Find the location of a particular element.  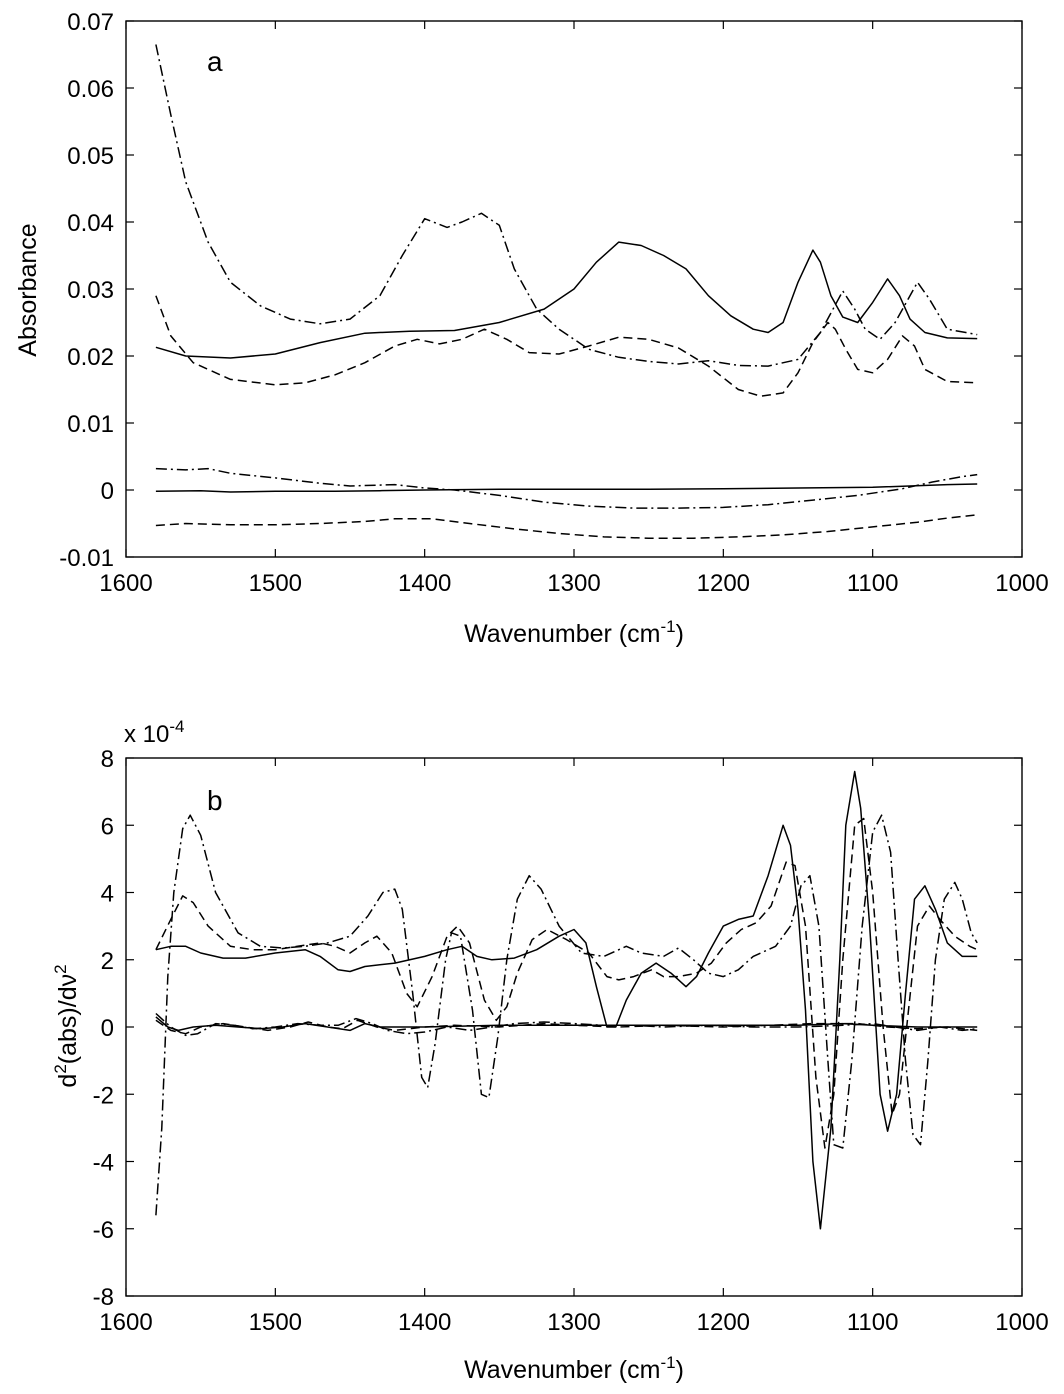

y-tick-label: 0.01 is located at coordinates (90, 424).